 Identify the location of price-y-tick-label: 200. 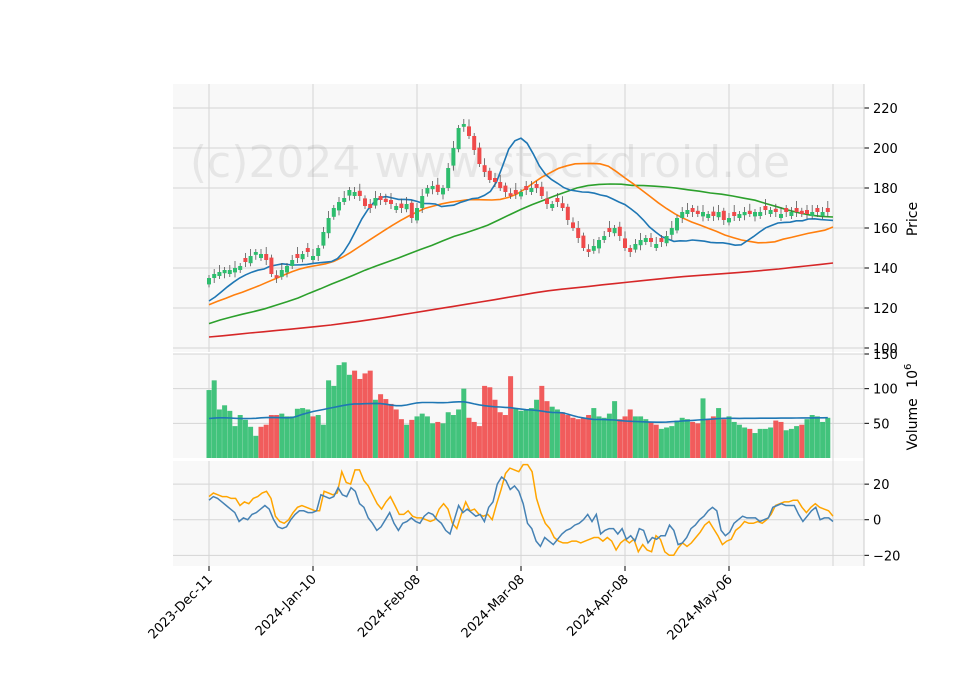
(885, 149).